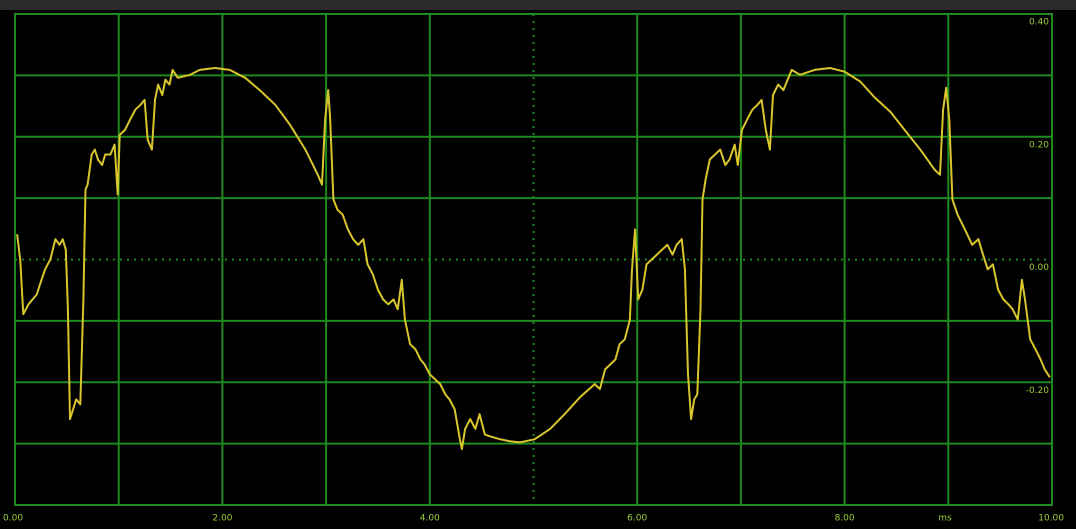 This screenshot has width=1076, height=529. What do you see at coordinates (637, 519) in the screenshot?
I see `x-tick-label: 6.00` at bounding box center [637, 519].